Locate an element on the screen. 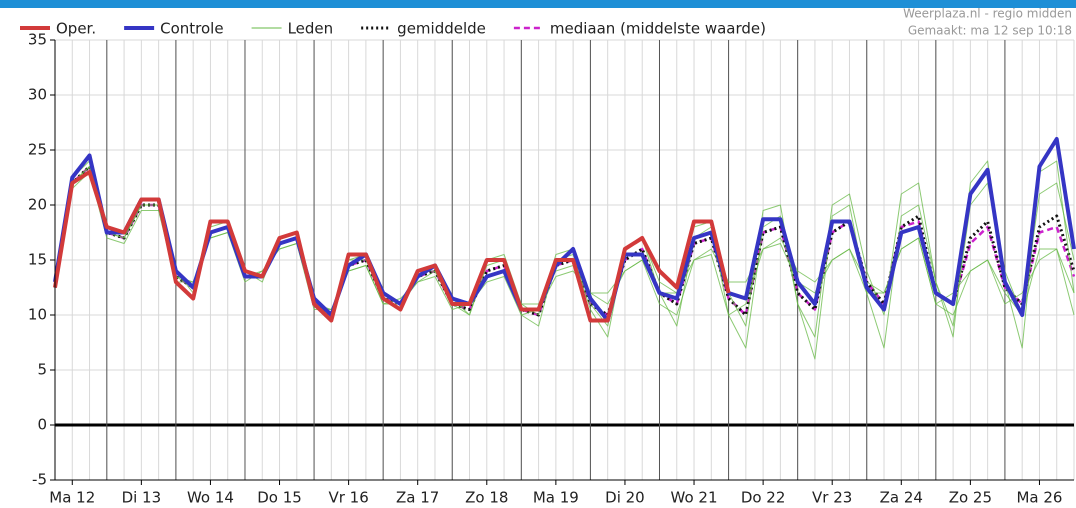 This screenshot has width=1076, height=508. x-tick-label: Wo 14 is located at coordinates (210, 498).